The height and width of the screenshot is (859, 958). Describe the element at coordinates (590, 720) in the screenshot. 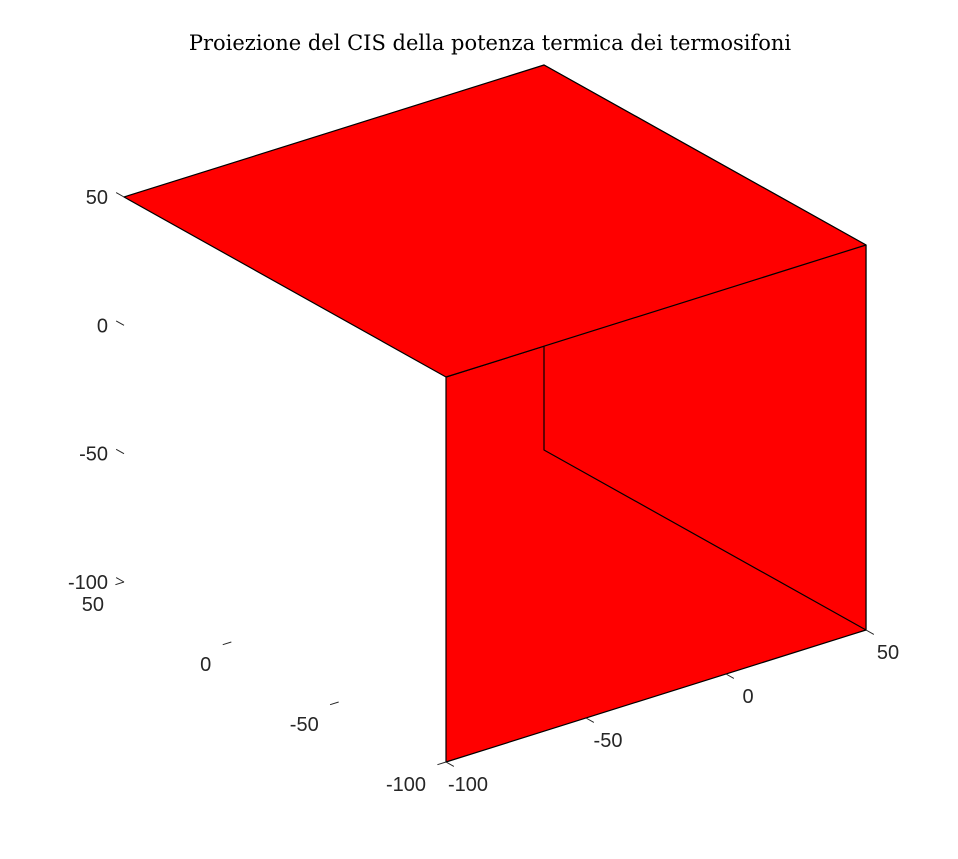

I see `x-tick--50-mark` at that location.